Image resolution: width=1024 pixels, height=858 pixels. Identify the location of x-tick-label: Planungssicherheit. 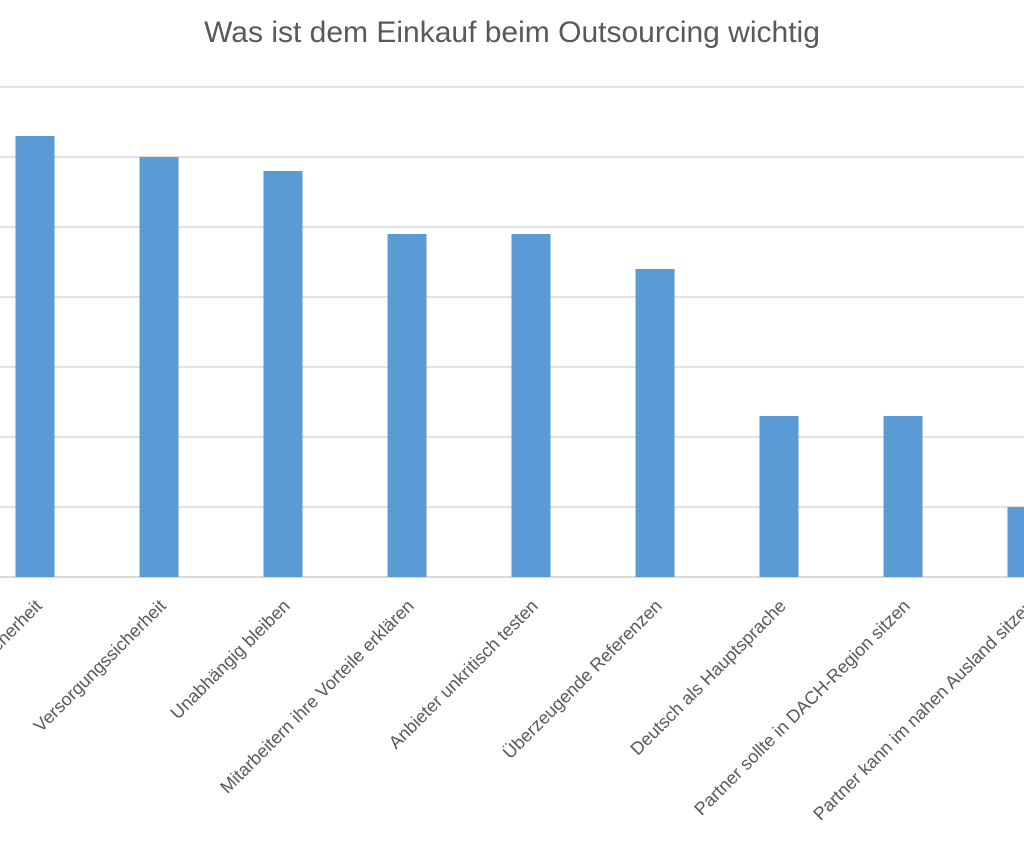
(23, 657).